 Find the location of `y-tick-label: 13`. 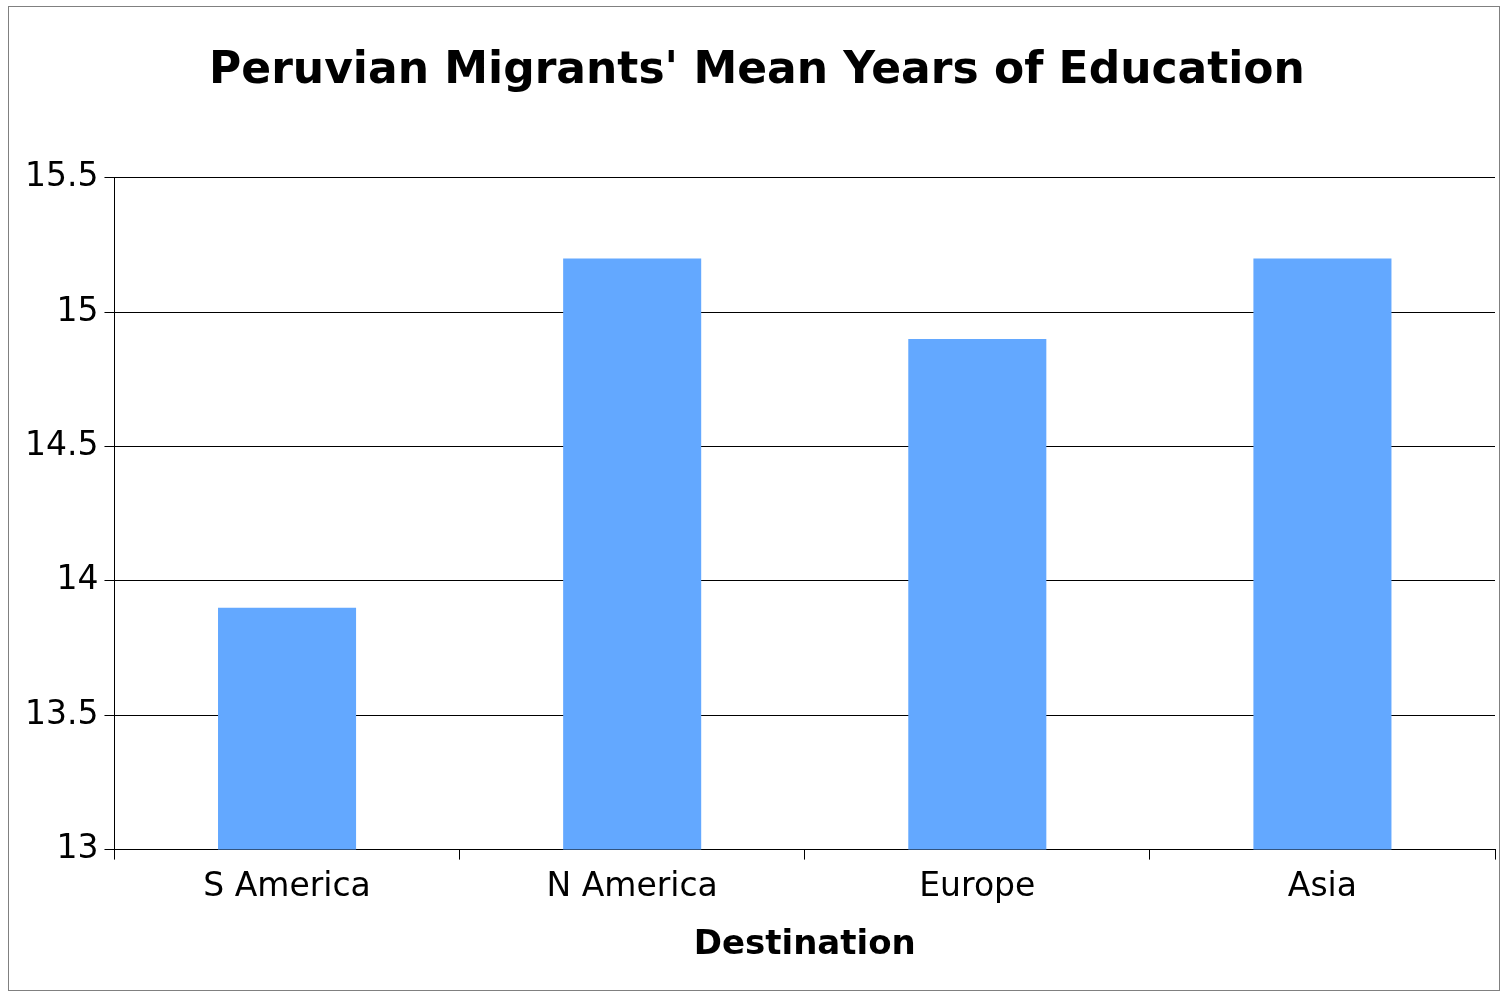

y-tick-label: 13 is located at coordinates (77, 847).